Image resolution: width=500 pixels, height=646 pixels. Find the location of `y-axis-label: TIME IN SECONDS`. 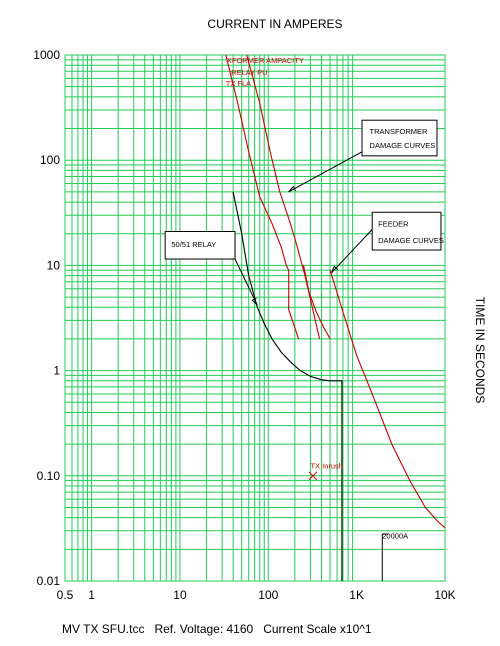

y-axis-label: TIME IN SECONDS is located at coordinates (480, 350).